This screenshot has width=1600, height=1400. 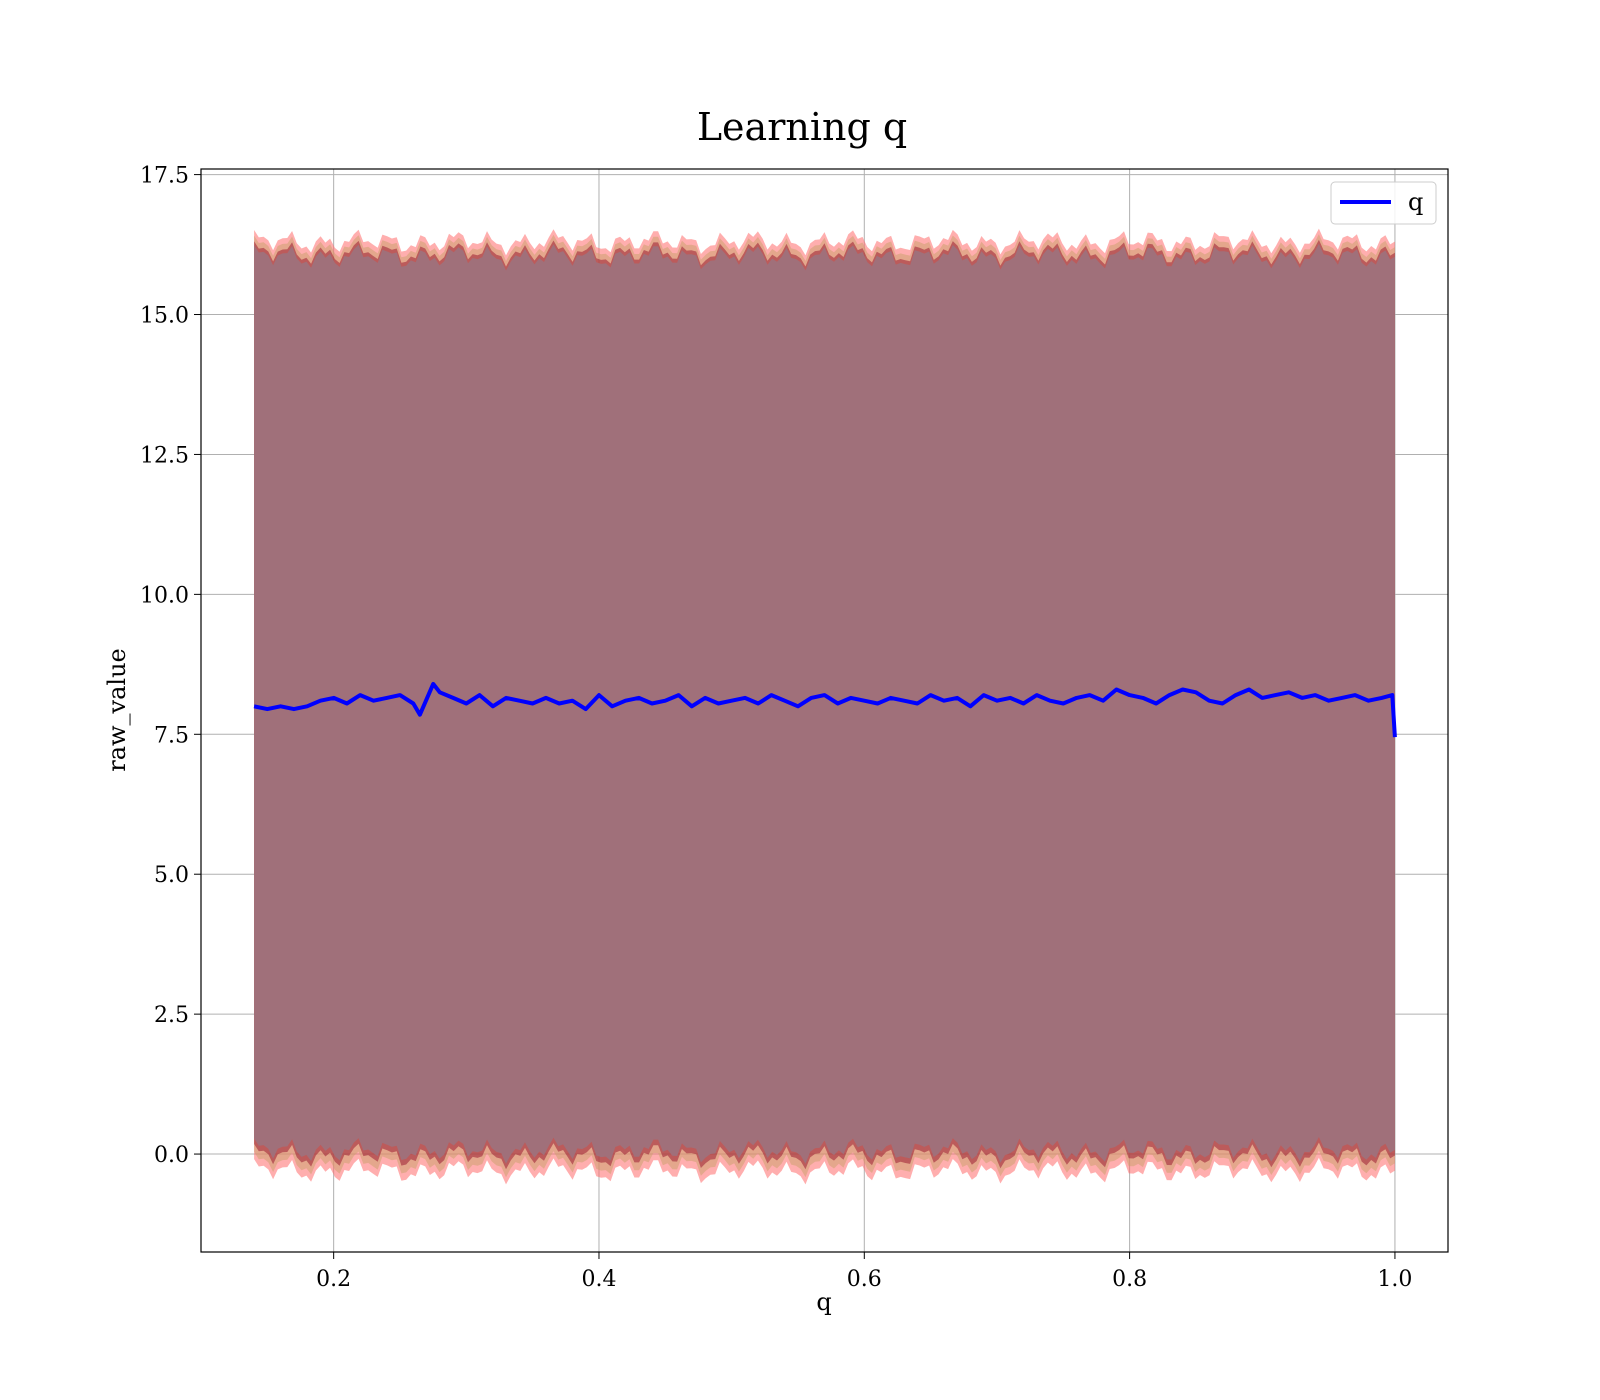 I want to click on x-axis-ticks: 0.2 0.4 0.6 0.8 1.0, so click(x=864, y=1272).